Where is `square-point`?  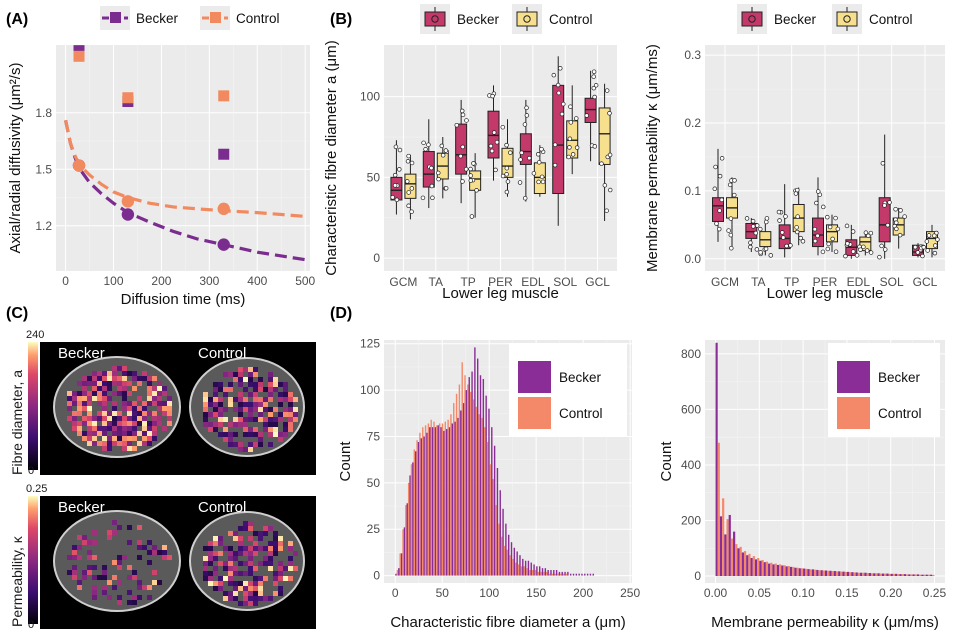
square-point is located at coordinates (79, 51).